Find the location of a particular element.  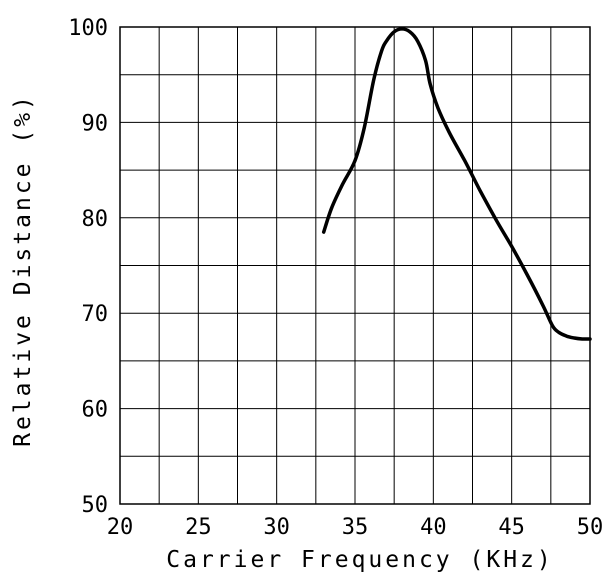

x-tick-label: 35 is located at coordinates (355, 527).